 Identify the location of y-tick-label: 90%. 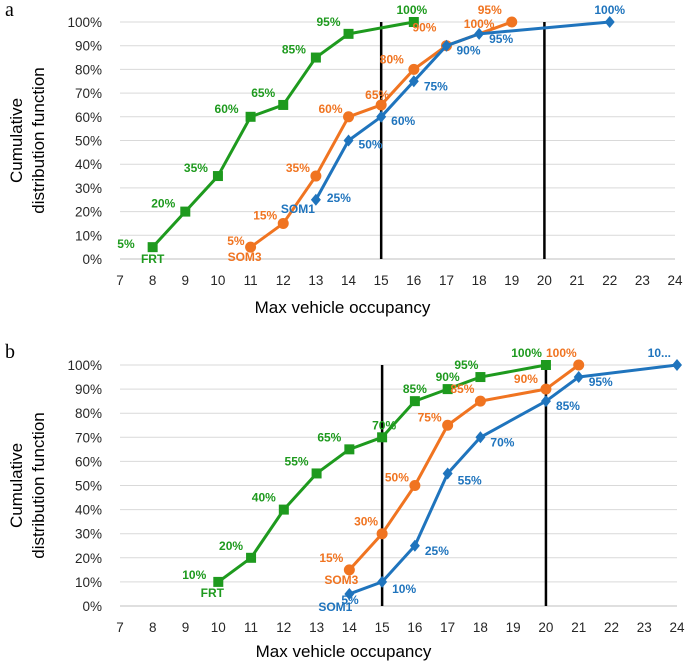
(88, 389).